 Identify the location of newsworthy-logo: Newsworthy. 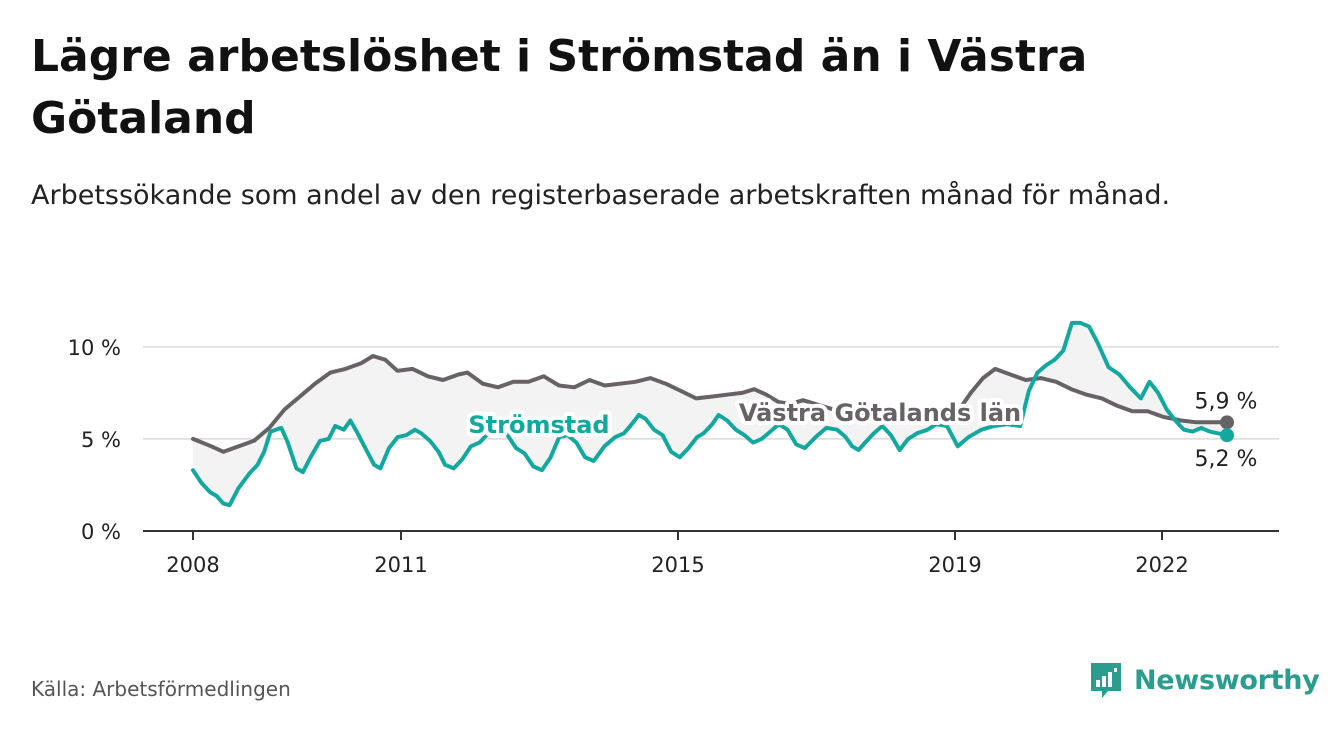
(1204, 680).